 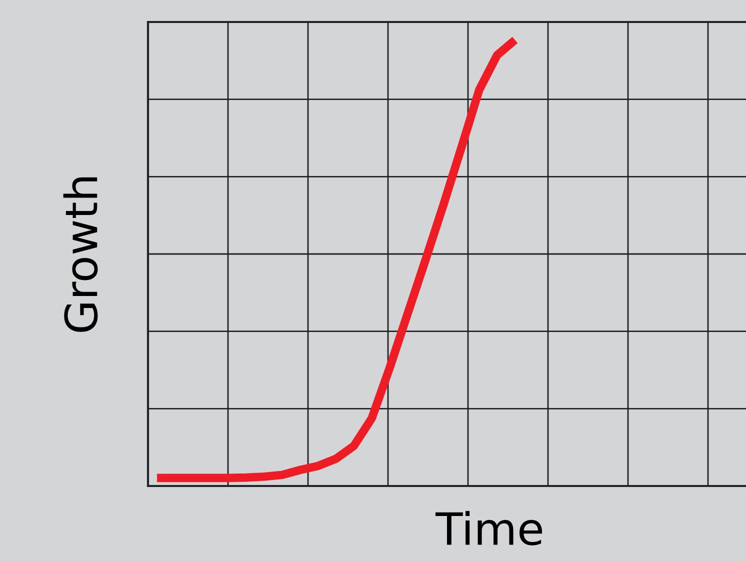 What do you see at coordinates (488, 528) in the screenshot?
I see `x-axis-title: Time` at bounding box center [488, 528].